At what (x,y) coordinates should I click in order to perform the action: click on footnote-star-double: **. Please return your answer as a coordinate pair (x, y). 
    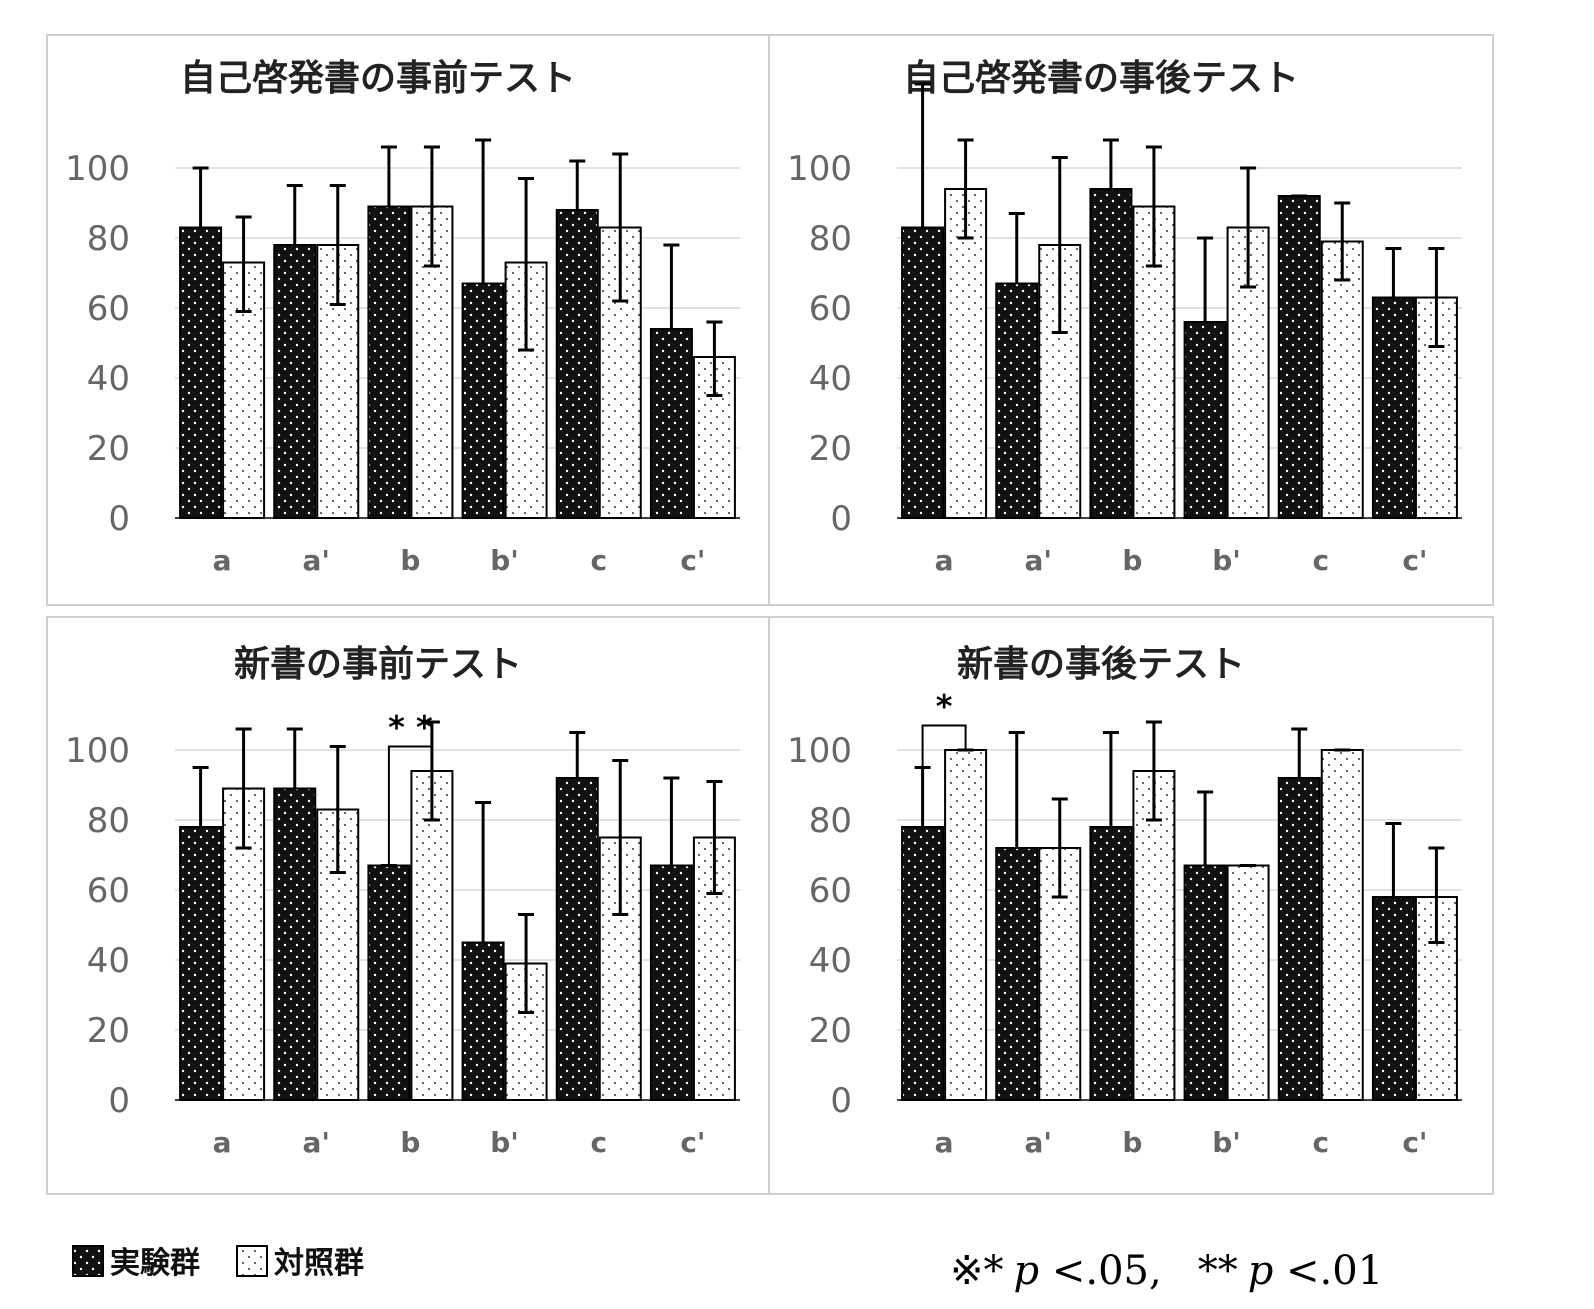
    Looking at the image, I should click on (1218, 1271).